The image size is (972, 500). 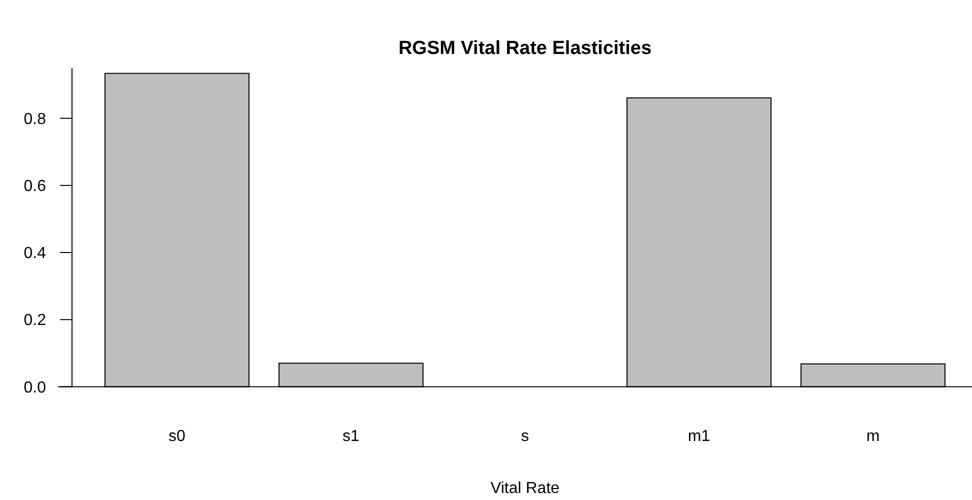 What do you see at coordinates (35, 187) in the screenshot?
I see `y-tick-label: 0.6` at bounding box center [35, 187].